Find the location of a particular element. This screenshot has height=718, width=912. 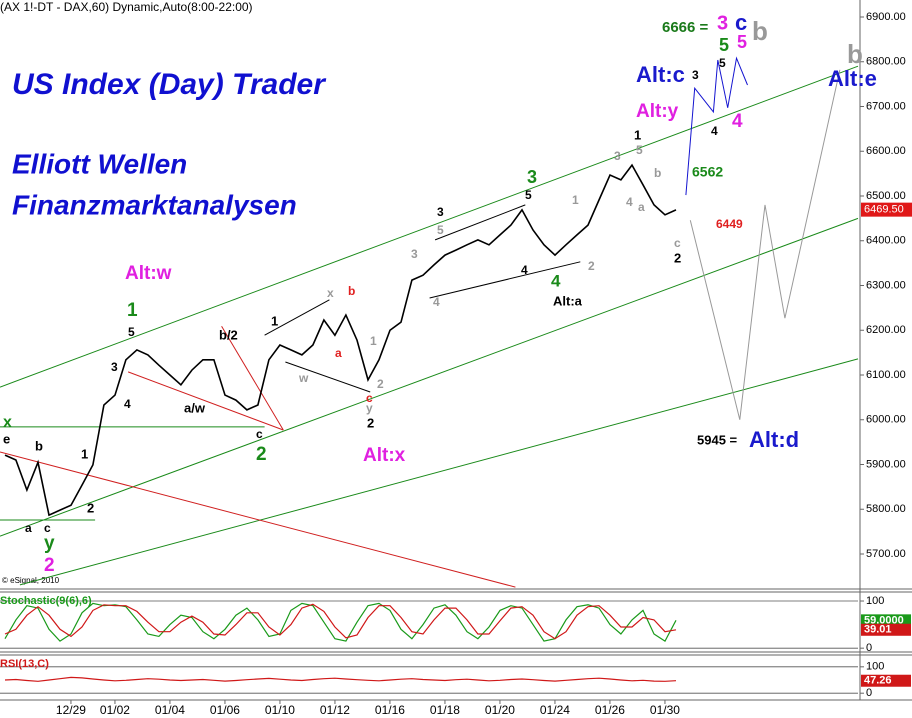

wave-label: Alt:y is located at coordinates (657, 111).